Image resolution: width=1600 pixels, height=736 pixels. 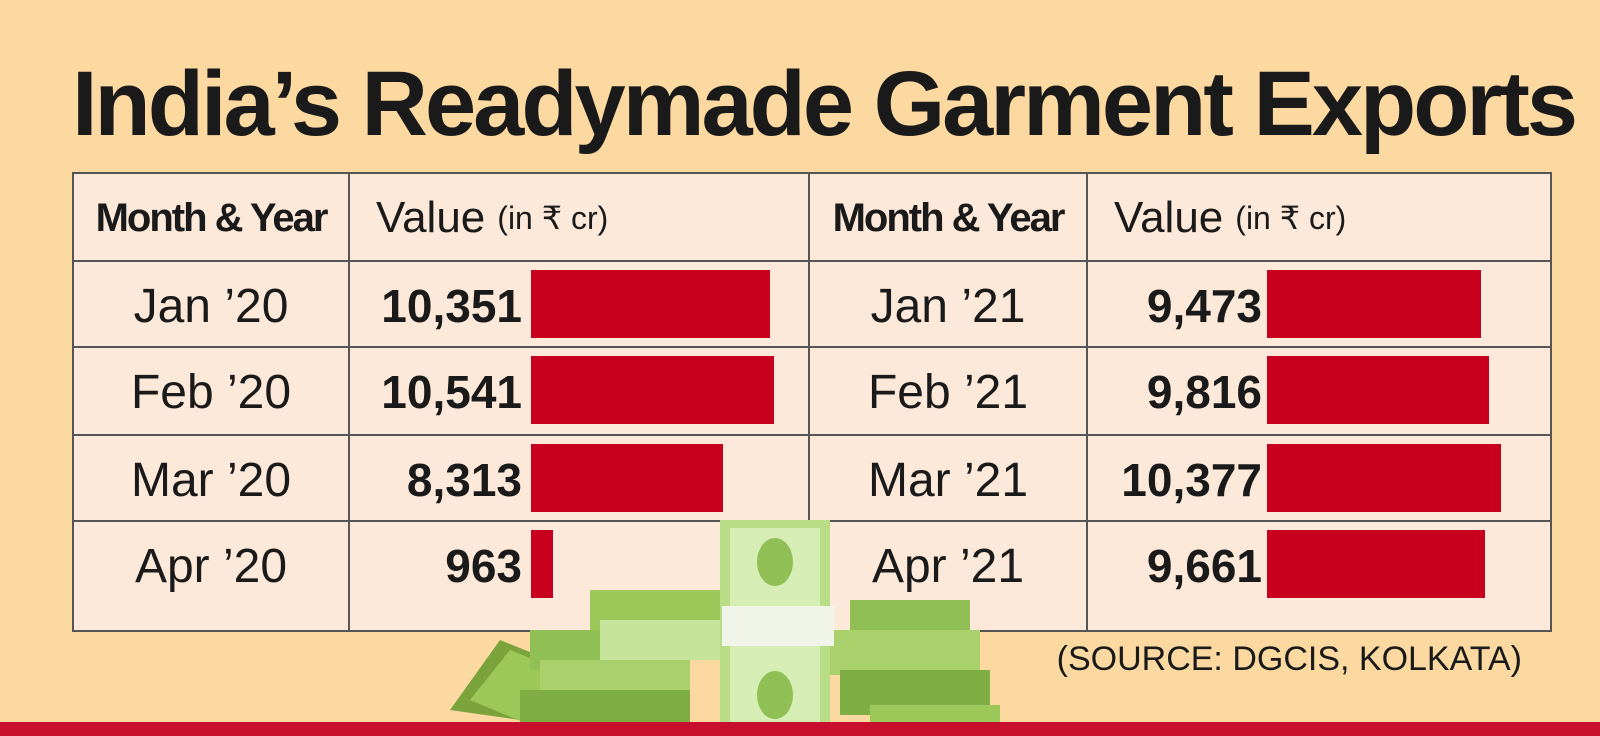 What do you see at coordinates (483, 566) in the screenshot?
I see `value-label: 963` at bounding box center [483, 566].